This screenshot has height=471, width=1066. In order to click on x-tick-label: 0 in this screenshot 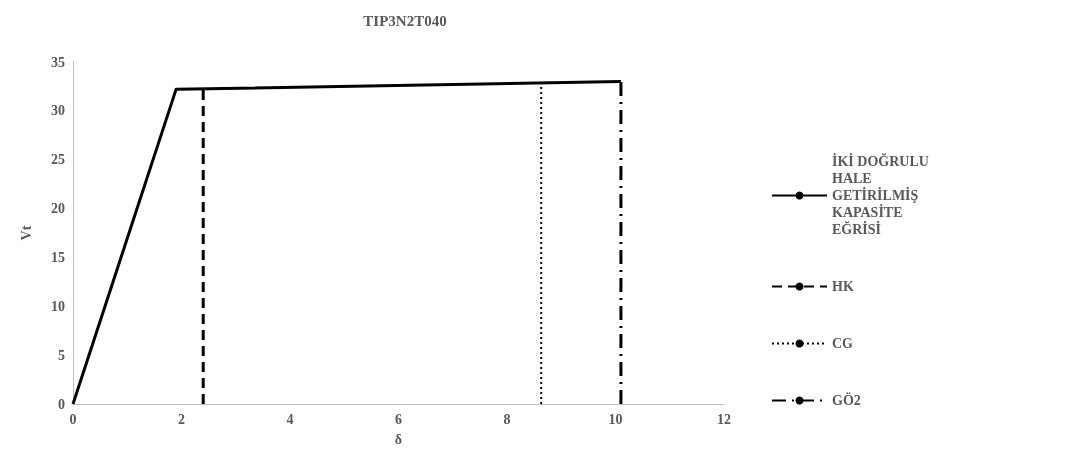, I will do `click(73, 419)`.